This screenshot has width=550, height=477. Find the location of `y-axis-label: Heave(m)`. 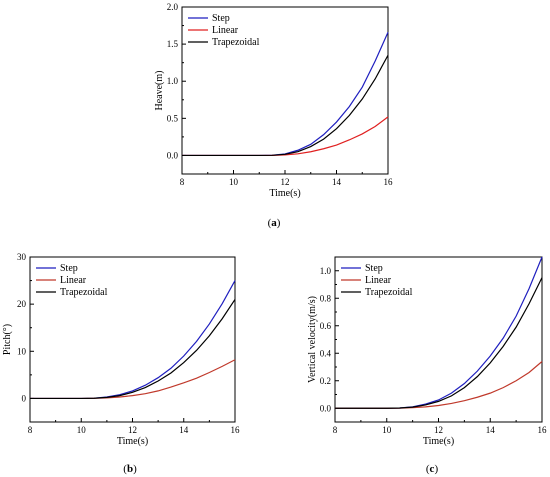

y-axis-label: Heave(m) is located at coordinates (159, 91).